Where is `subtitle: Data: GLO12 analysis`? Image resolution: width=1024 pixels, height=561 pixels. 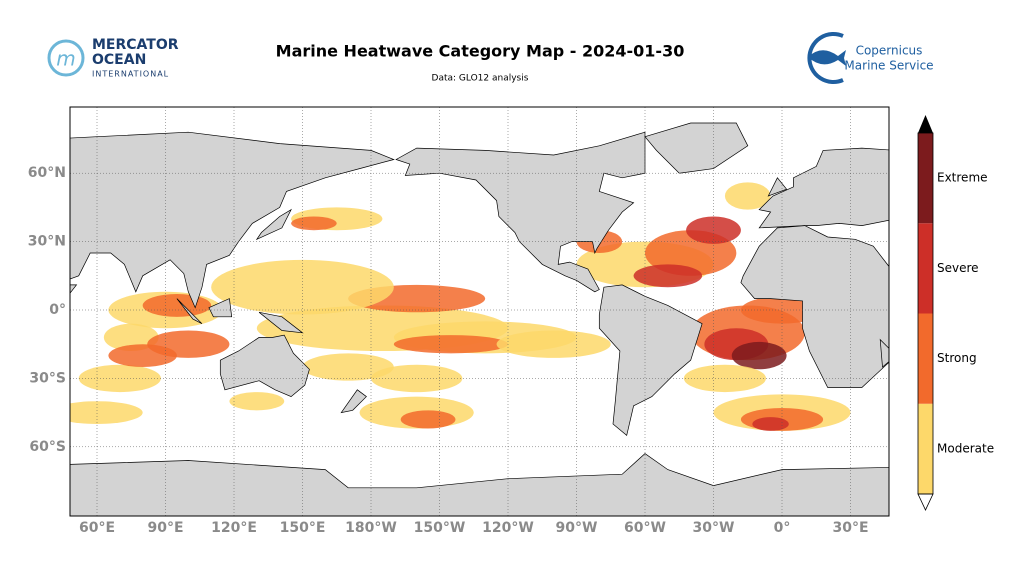 subtitle: Data: GLO12 analysis is located at coordinates (480, 79).